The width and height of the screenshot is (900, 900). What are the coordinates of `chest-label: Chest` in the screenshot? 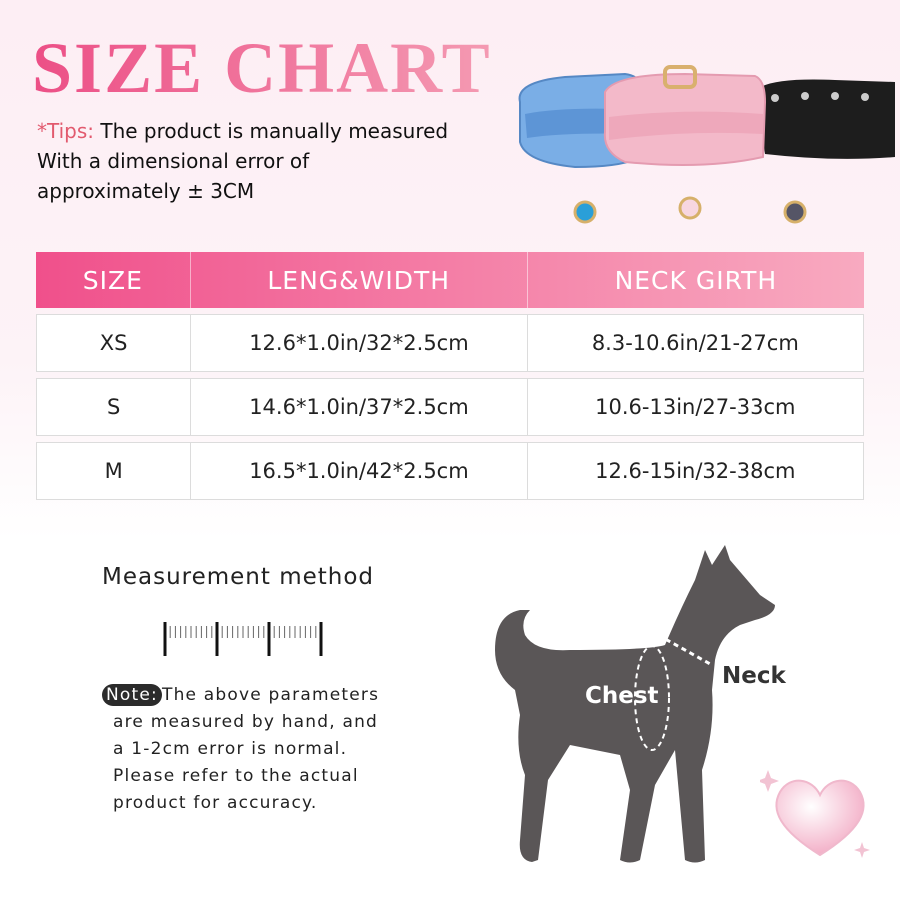 It's located at (622, 696).